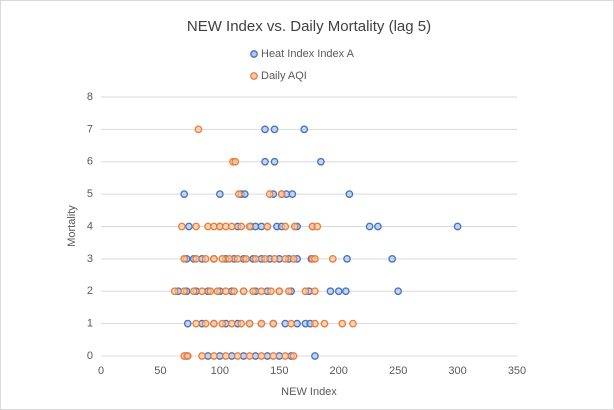 Image resolution: width=614 pixels, height=410 pixels. I want to click on y-tick-label: 5, so click(90, 194).